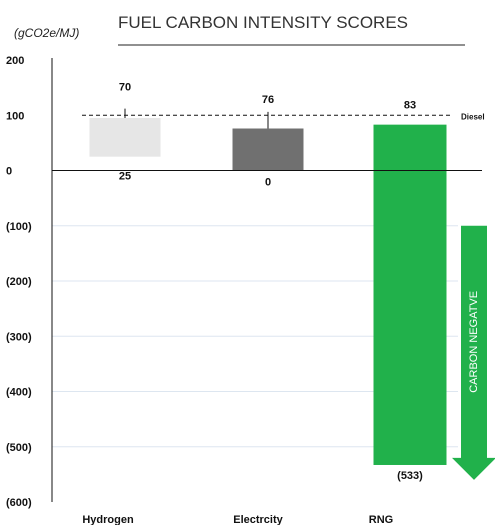  I want to click on diesel-label: Diesel, so click(473, 116).